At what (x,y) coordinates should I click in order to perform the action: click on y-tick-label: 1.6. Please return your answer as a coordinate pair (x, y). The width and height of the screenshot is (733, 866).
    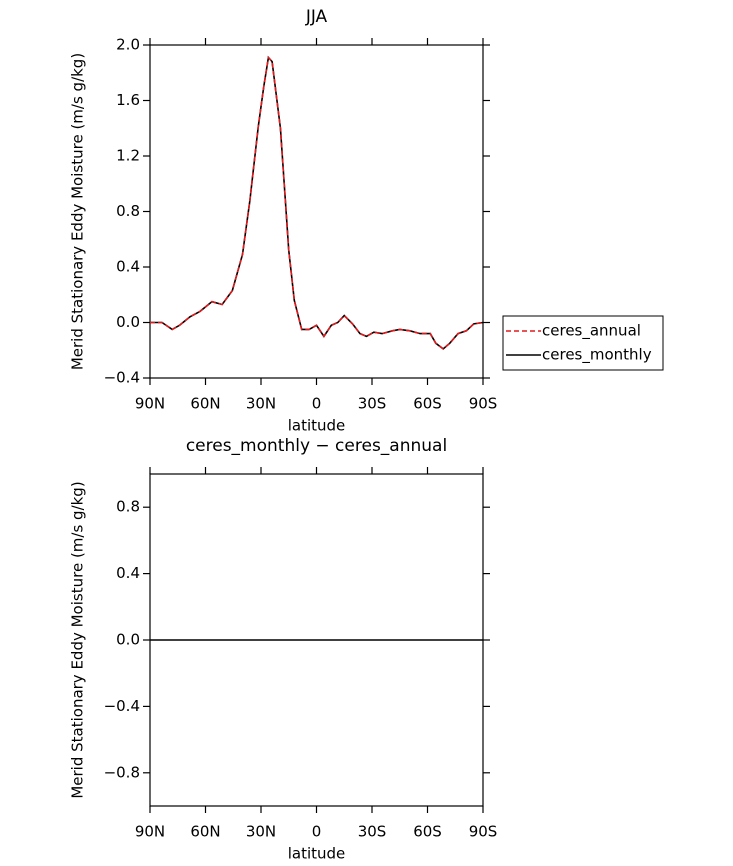
    Looking at the image, I should click on (128, 100).